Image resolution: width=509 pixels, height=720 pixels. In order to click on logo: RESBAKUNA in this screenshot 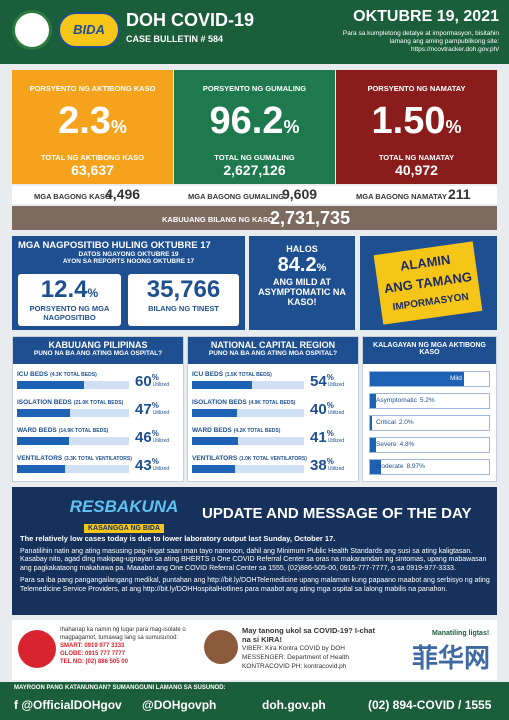, I will do `click(124, 506)`.